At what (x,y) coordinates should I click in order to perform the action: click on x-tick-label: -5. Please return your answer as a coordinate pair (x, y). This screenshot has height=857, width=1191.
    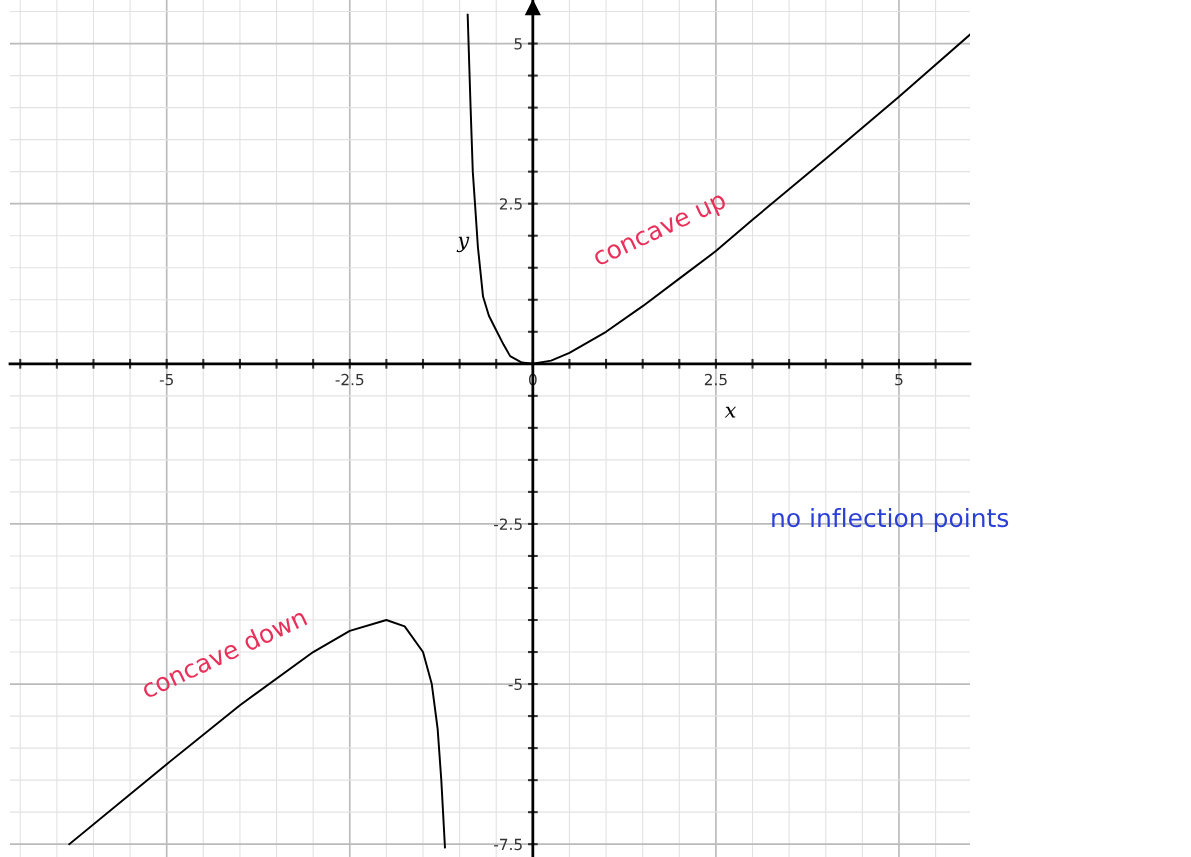
    Looking at the image, I should click on (166, 380).